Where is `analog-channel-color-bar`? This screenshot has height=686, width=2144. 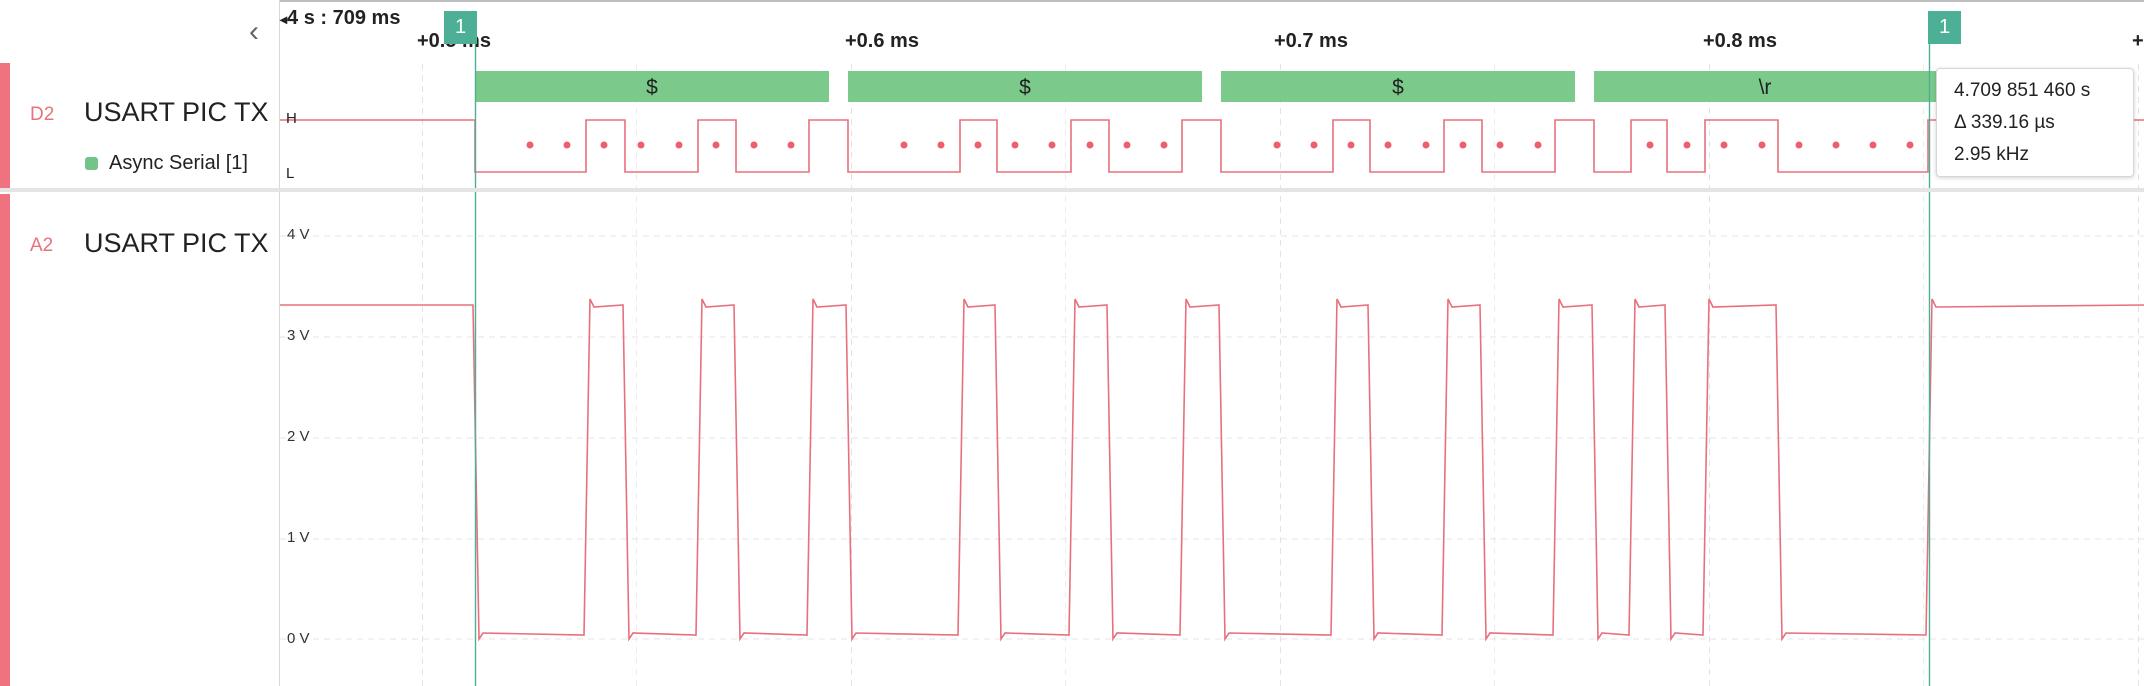
analog-channel-color-bar is located at coordinates (5, 440).